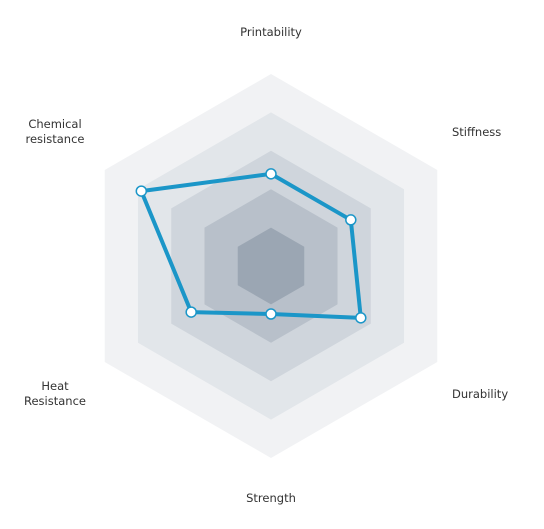 This screenshot has height=529, width=544. I want to click on axis-label-line: Durability, so click(480, 394).